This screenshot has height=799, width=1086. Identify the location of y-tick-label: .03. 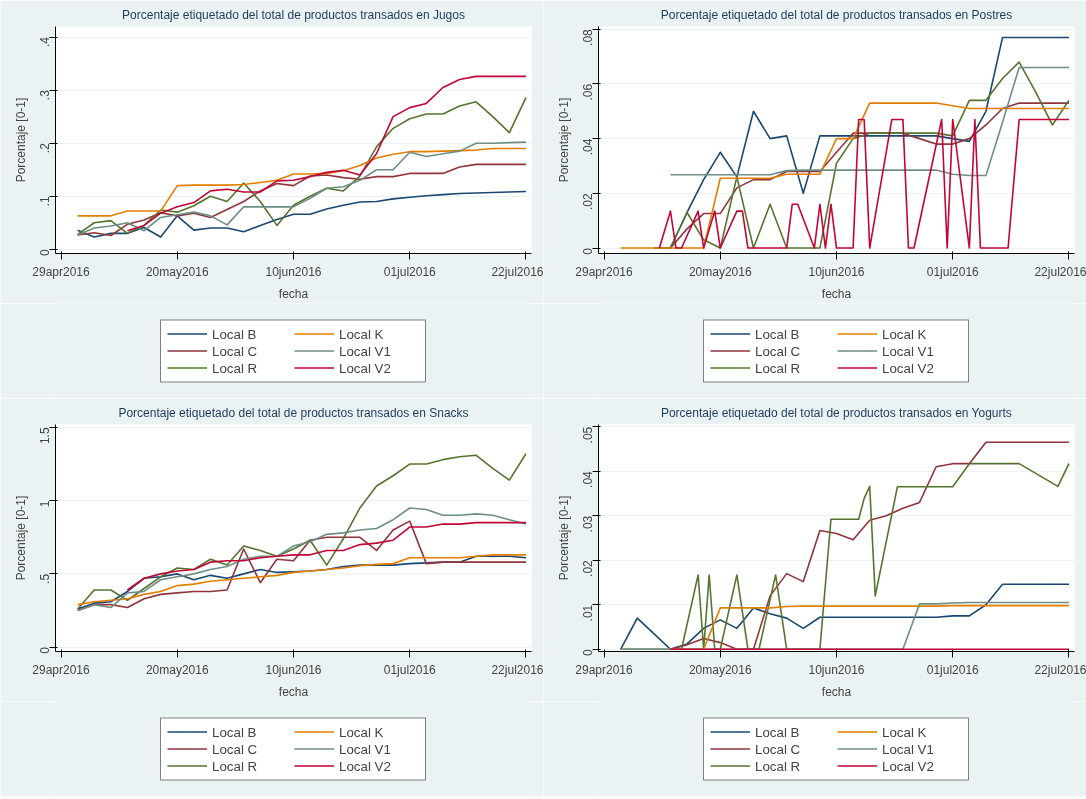
(588, 524).